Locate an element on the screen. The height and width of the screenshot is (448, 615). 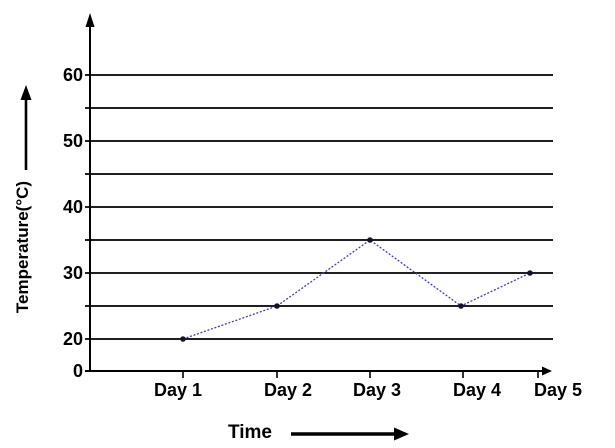
x-tick-label-day-4: Day 4 is located at coordinates (477, 390).